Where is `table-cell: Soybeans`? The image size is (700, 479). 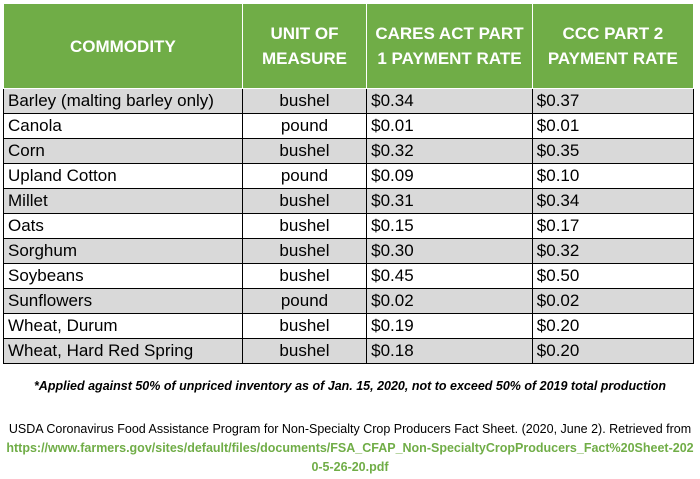
table-cell: Soybeans is located at coordinates (123, 276).